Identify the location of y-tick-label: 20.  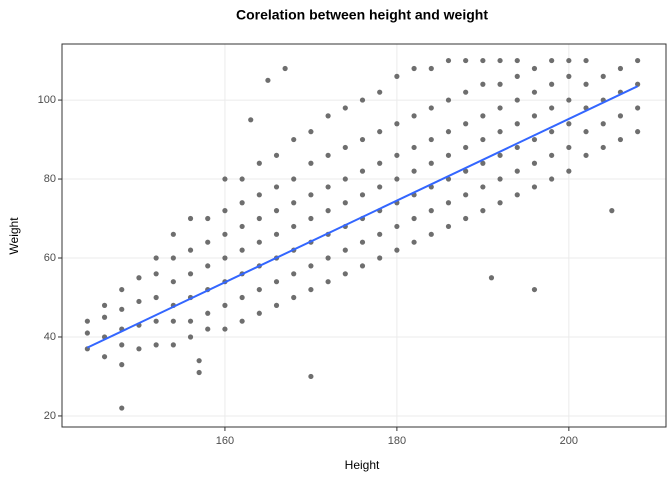
(50, 416).